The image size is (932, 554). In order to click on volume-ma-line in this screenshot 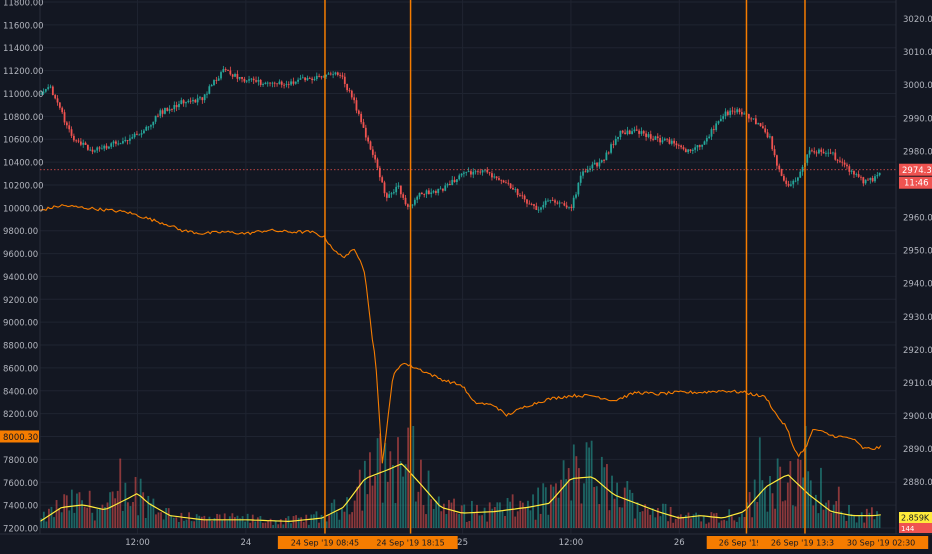, I will do `click(460, 493)`.